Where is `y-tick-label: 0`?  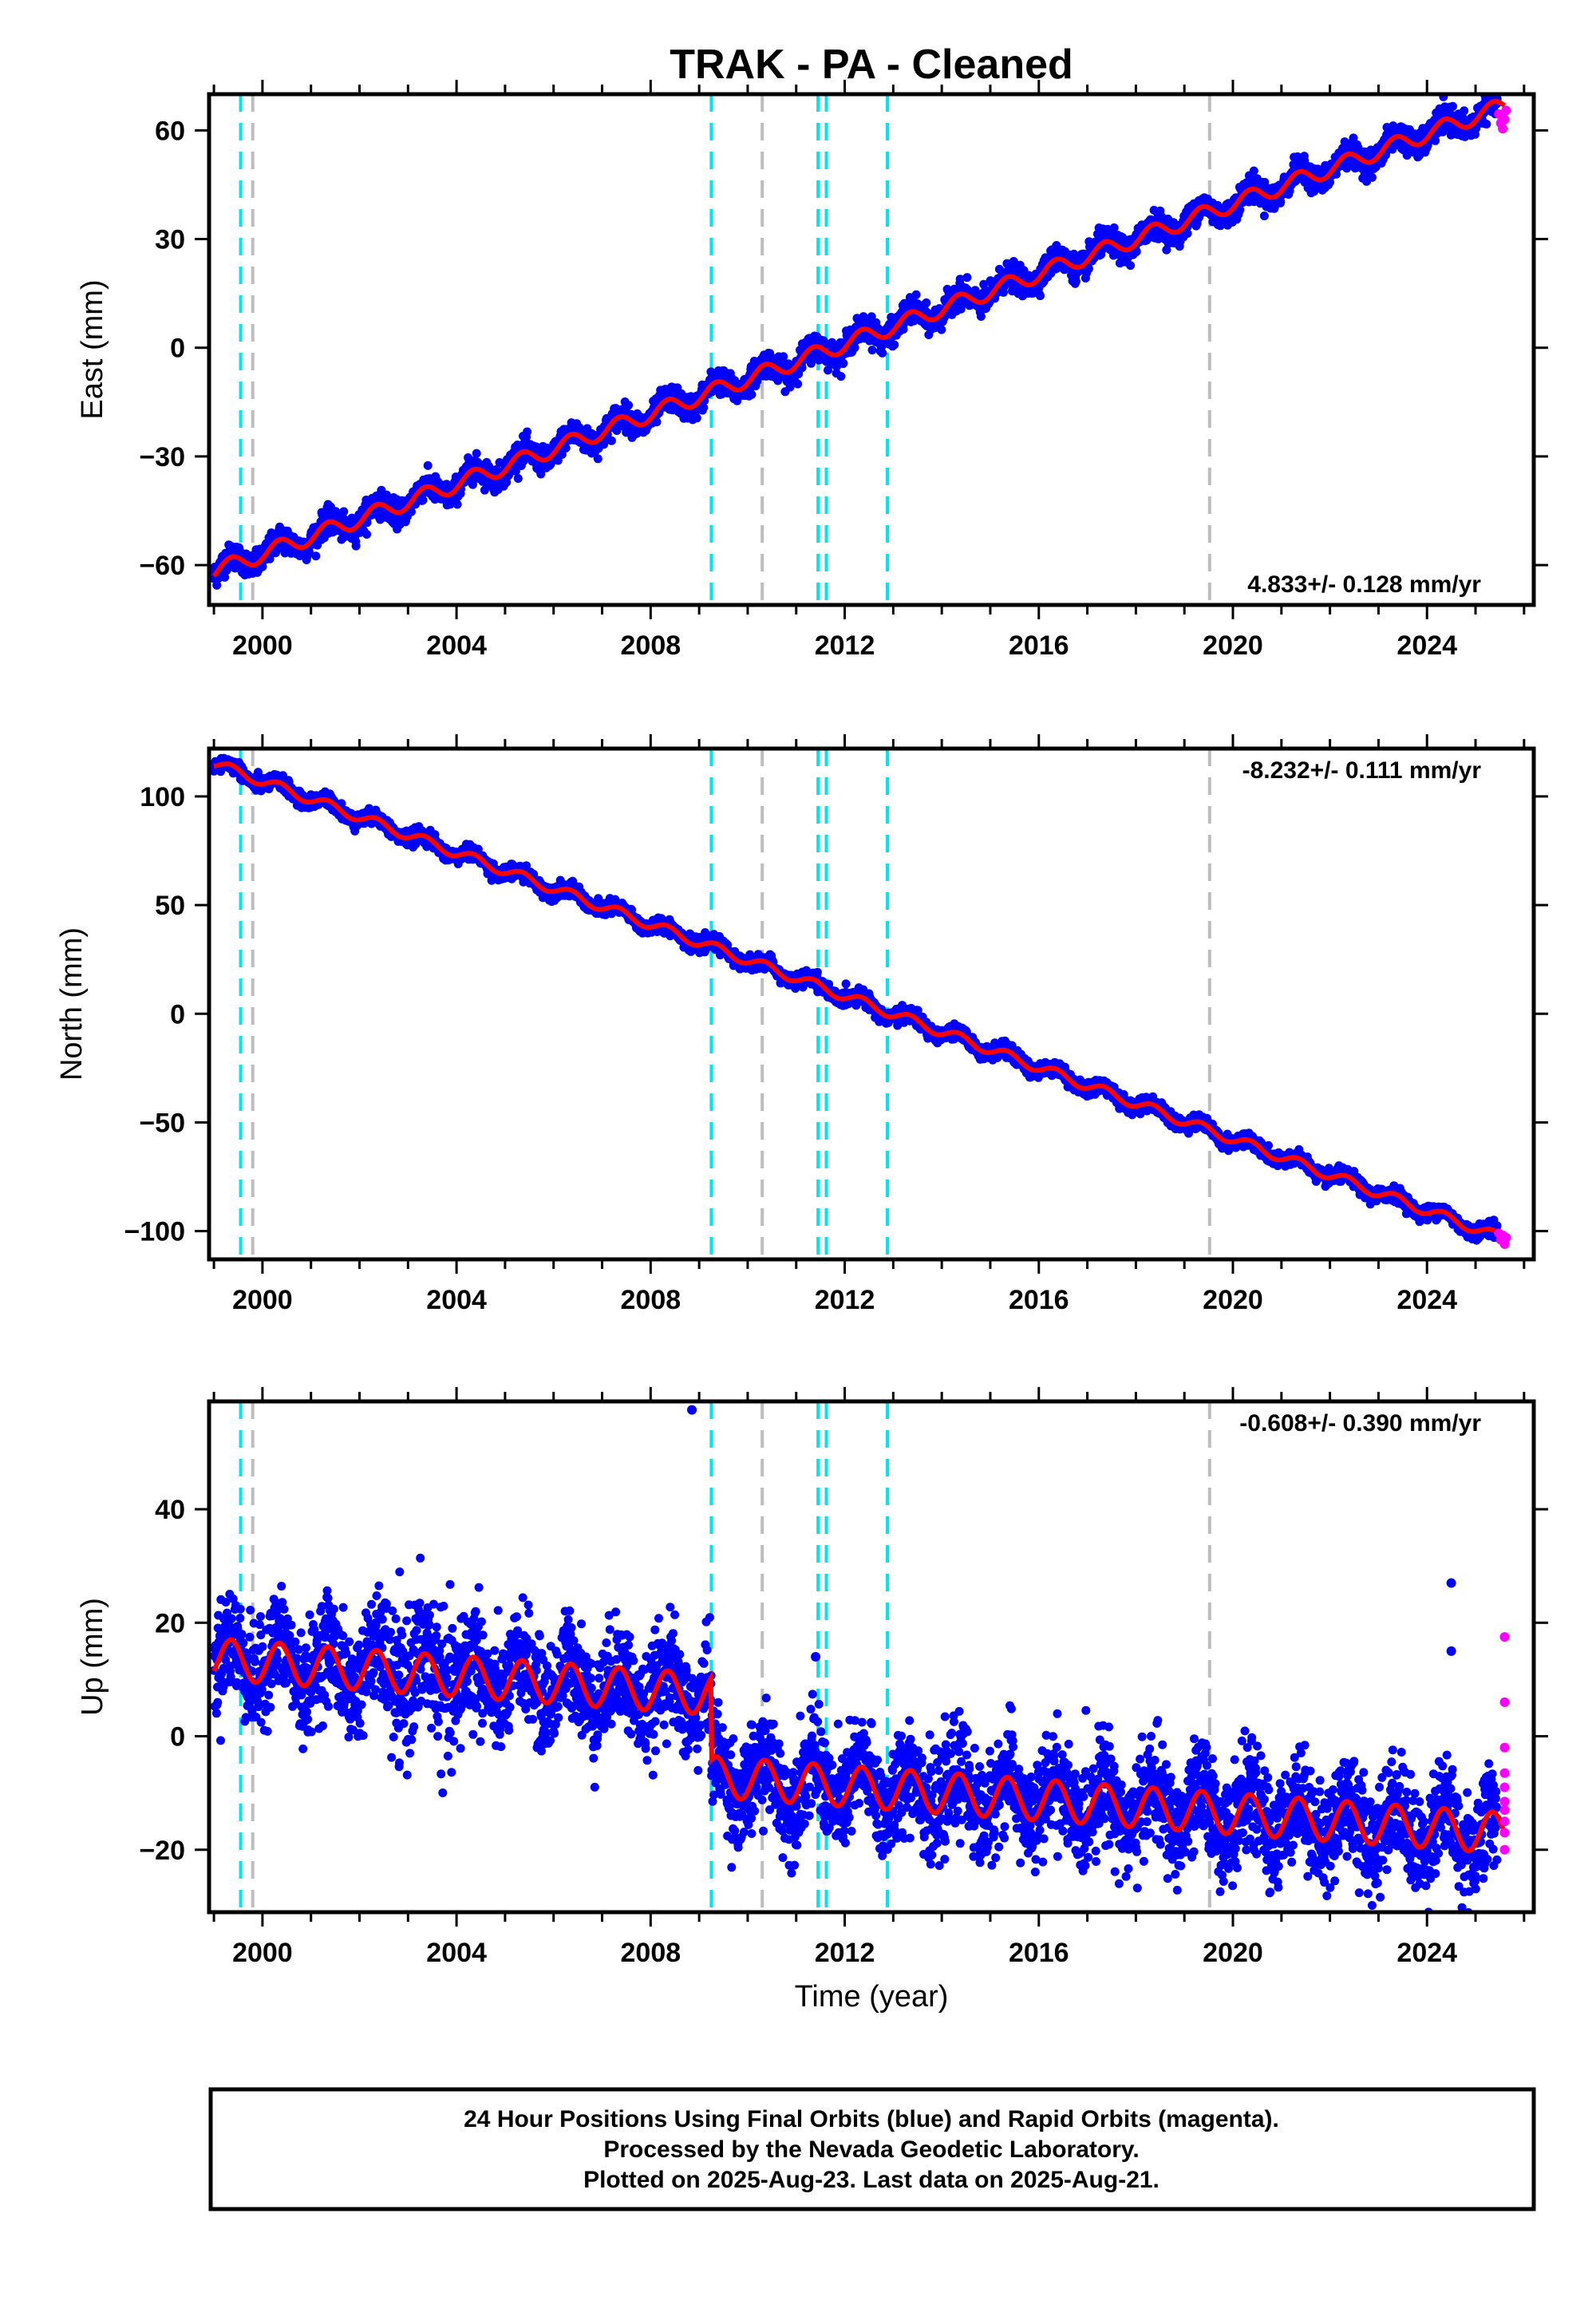 y-tick-label: 0 is located at coordinates (177, 349).